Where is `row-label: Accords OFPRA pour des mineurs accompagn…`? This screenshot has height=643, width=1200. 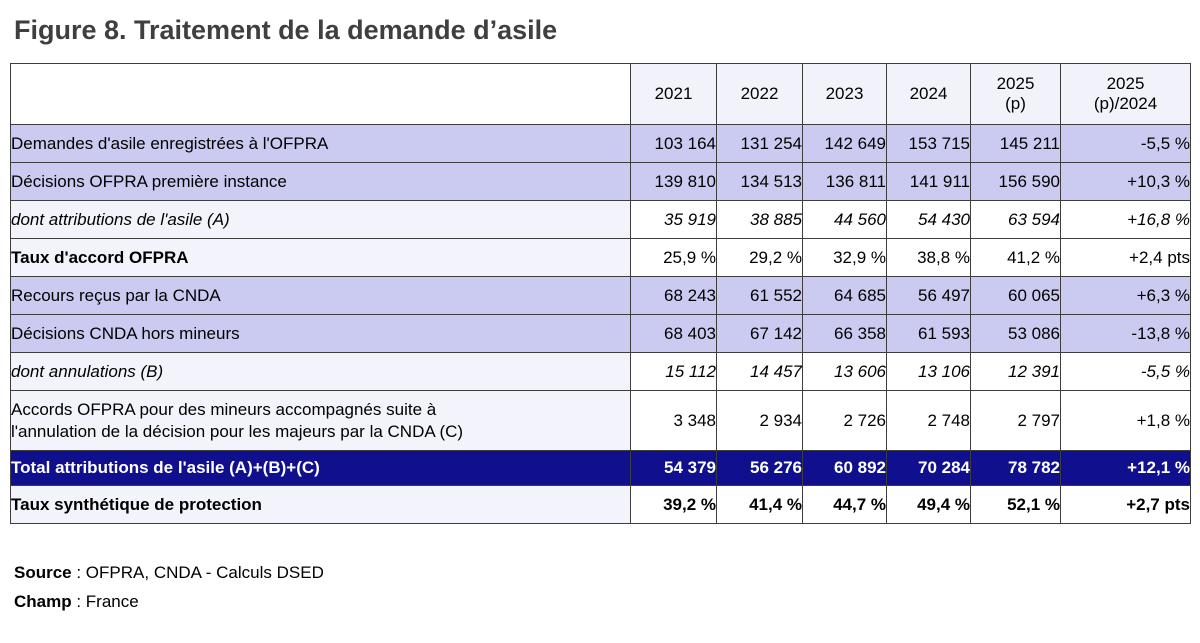 row-label: Accords OFPRA pour des mineurs accompagn… is located at coordinates (320, 420).